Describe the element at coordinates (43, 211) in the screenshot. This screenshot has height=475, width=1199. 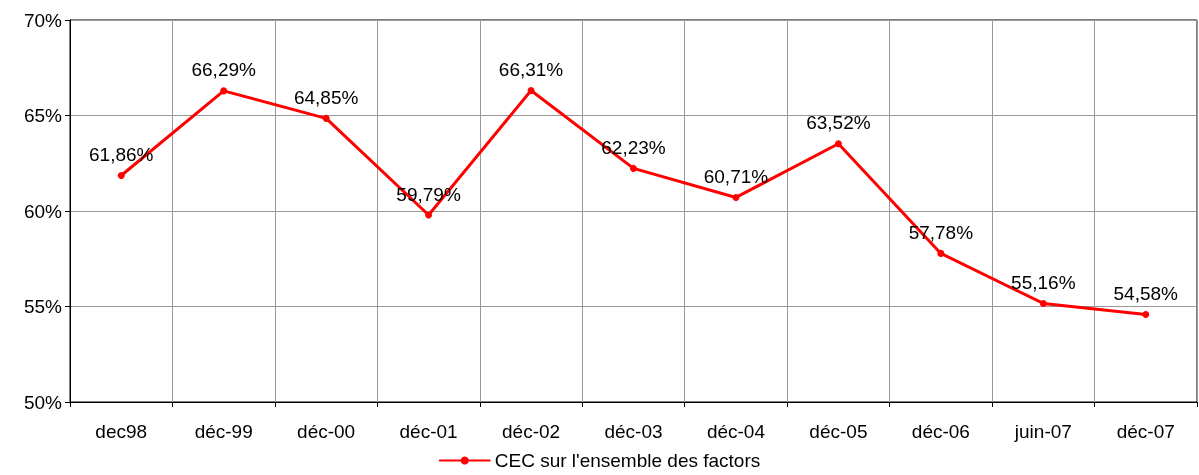
I see `y-tick-label: 60%` at that location.